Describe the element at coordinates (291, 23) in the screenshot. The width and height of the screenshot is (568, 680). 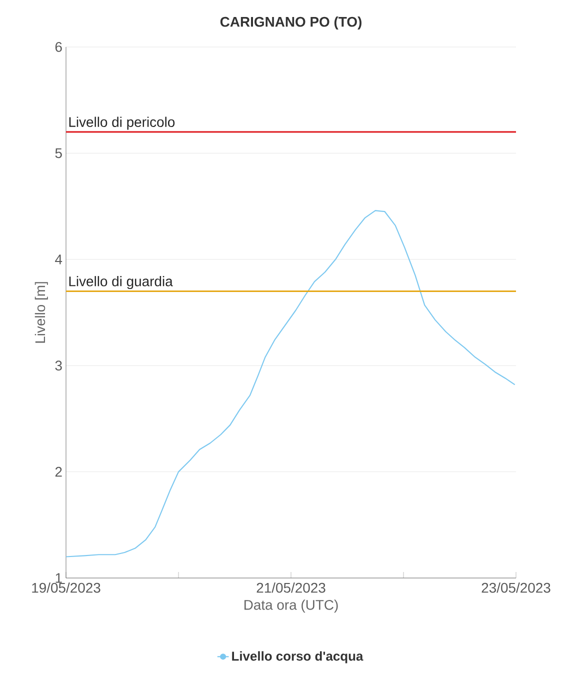
I see `chart-title: CARIGNANO PO (TO)` at that location.